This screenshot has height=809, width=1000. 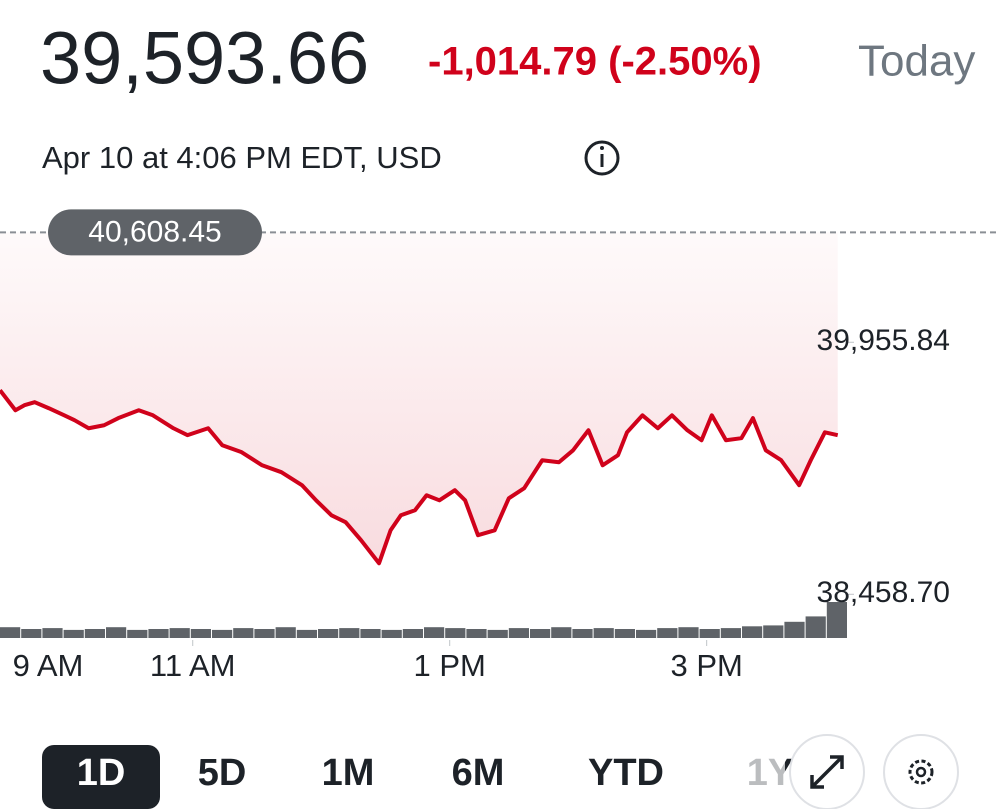 I want to click on y-tick-label: 38,458.70, so click(x=883, y=592).